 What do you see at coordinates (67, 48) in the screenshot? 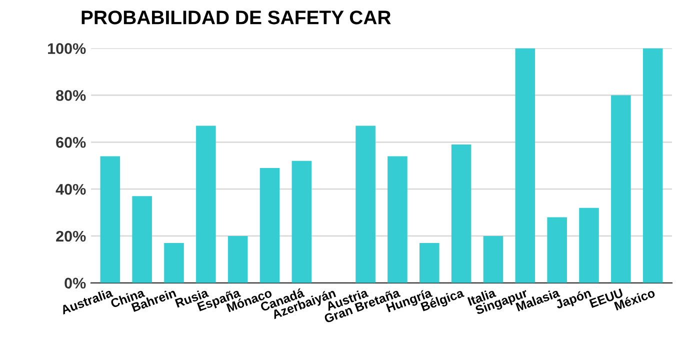
I see `y-tick-label: 100%` at bounding box center [67, 48].